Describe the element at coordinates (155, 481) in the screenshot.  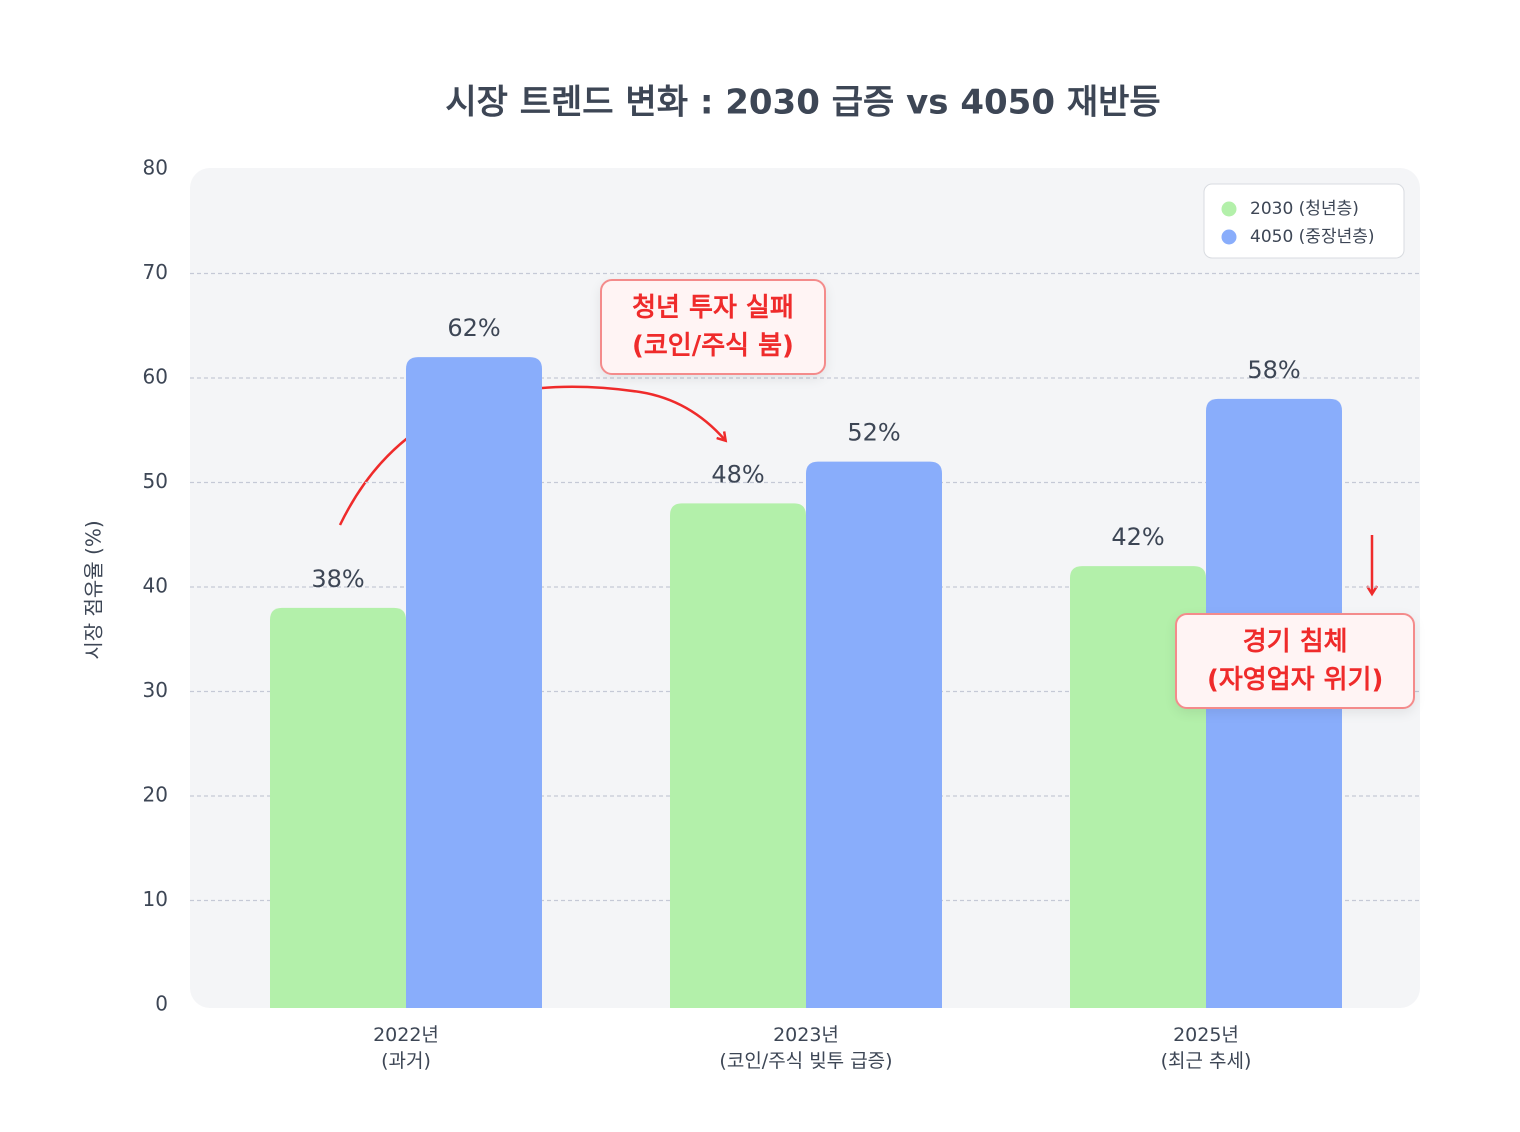
I see `y-tick-label: 50` at that location.